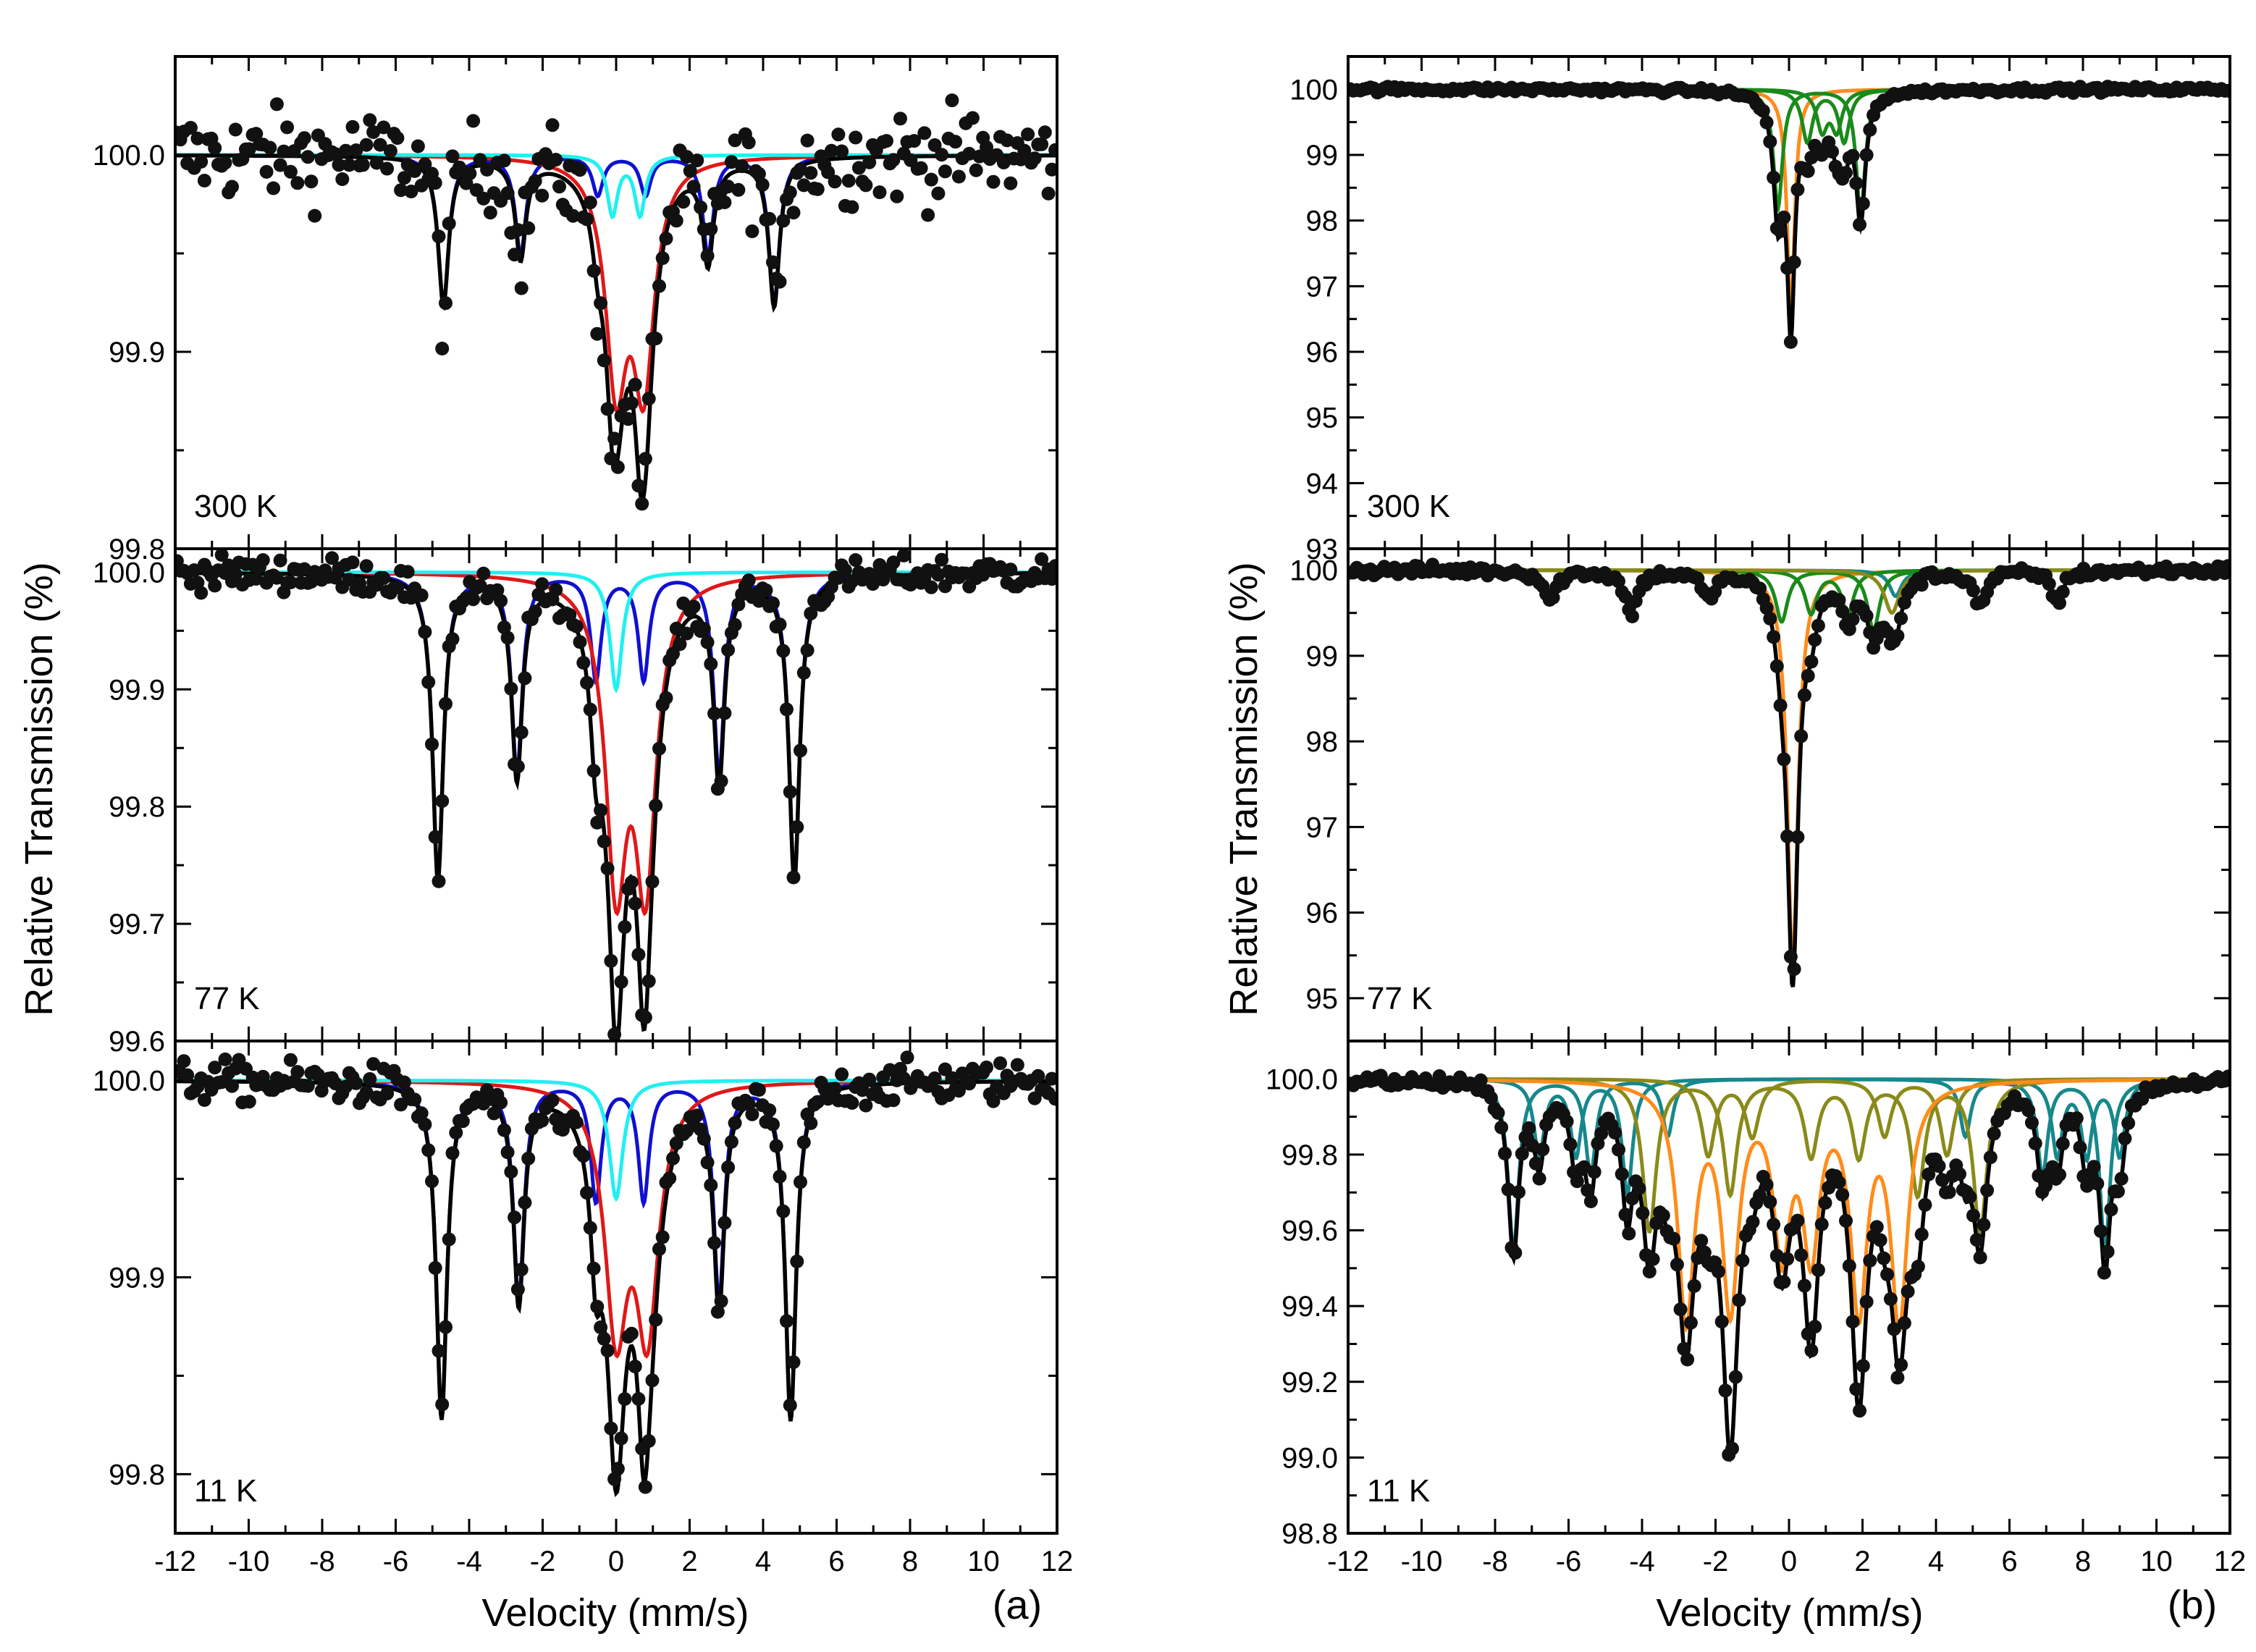 The height and width of the screenshot is (1652, 2256). Describe the element at coordinates (689, 1561) in the screenshot. I see `x-tick-label: 2` at that location.